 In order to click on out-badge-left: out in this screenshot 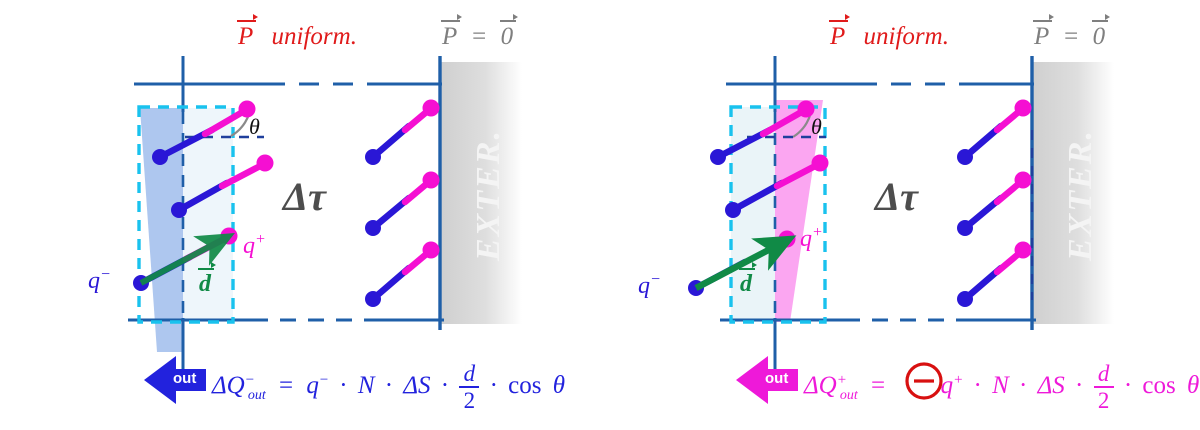, I will do `click(185, 378)`.